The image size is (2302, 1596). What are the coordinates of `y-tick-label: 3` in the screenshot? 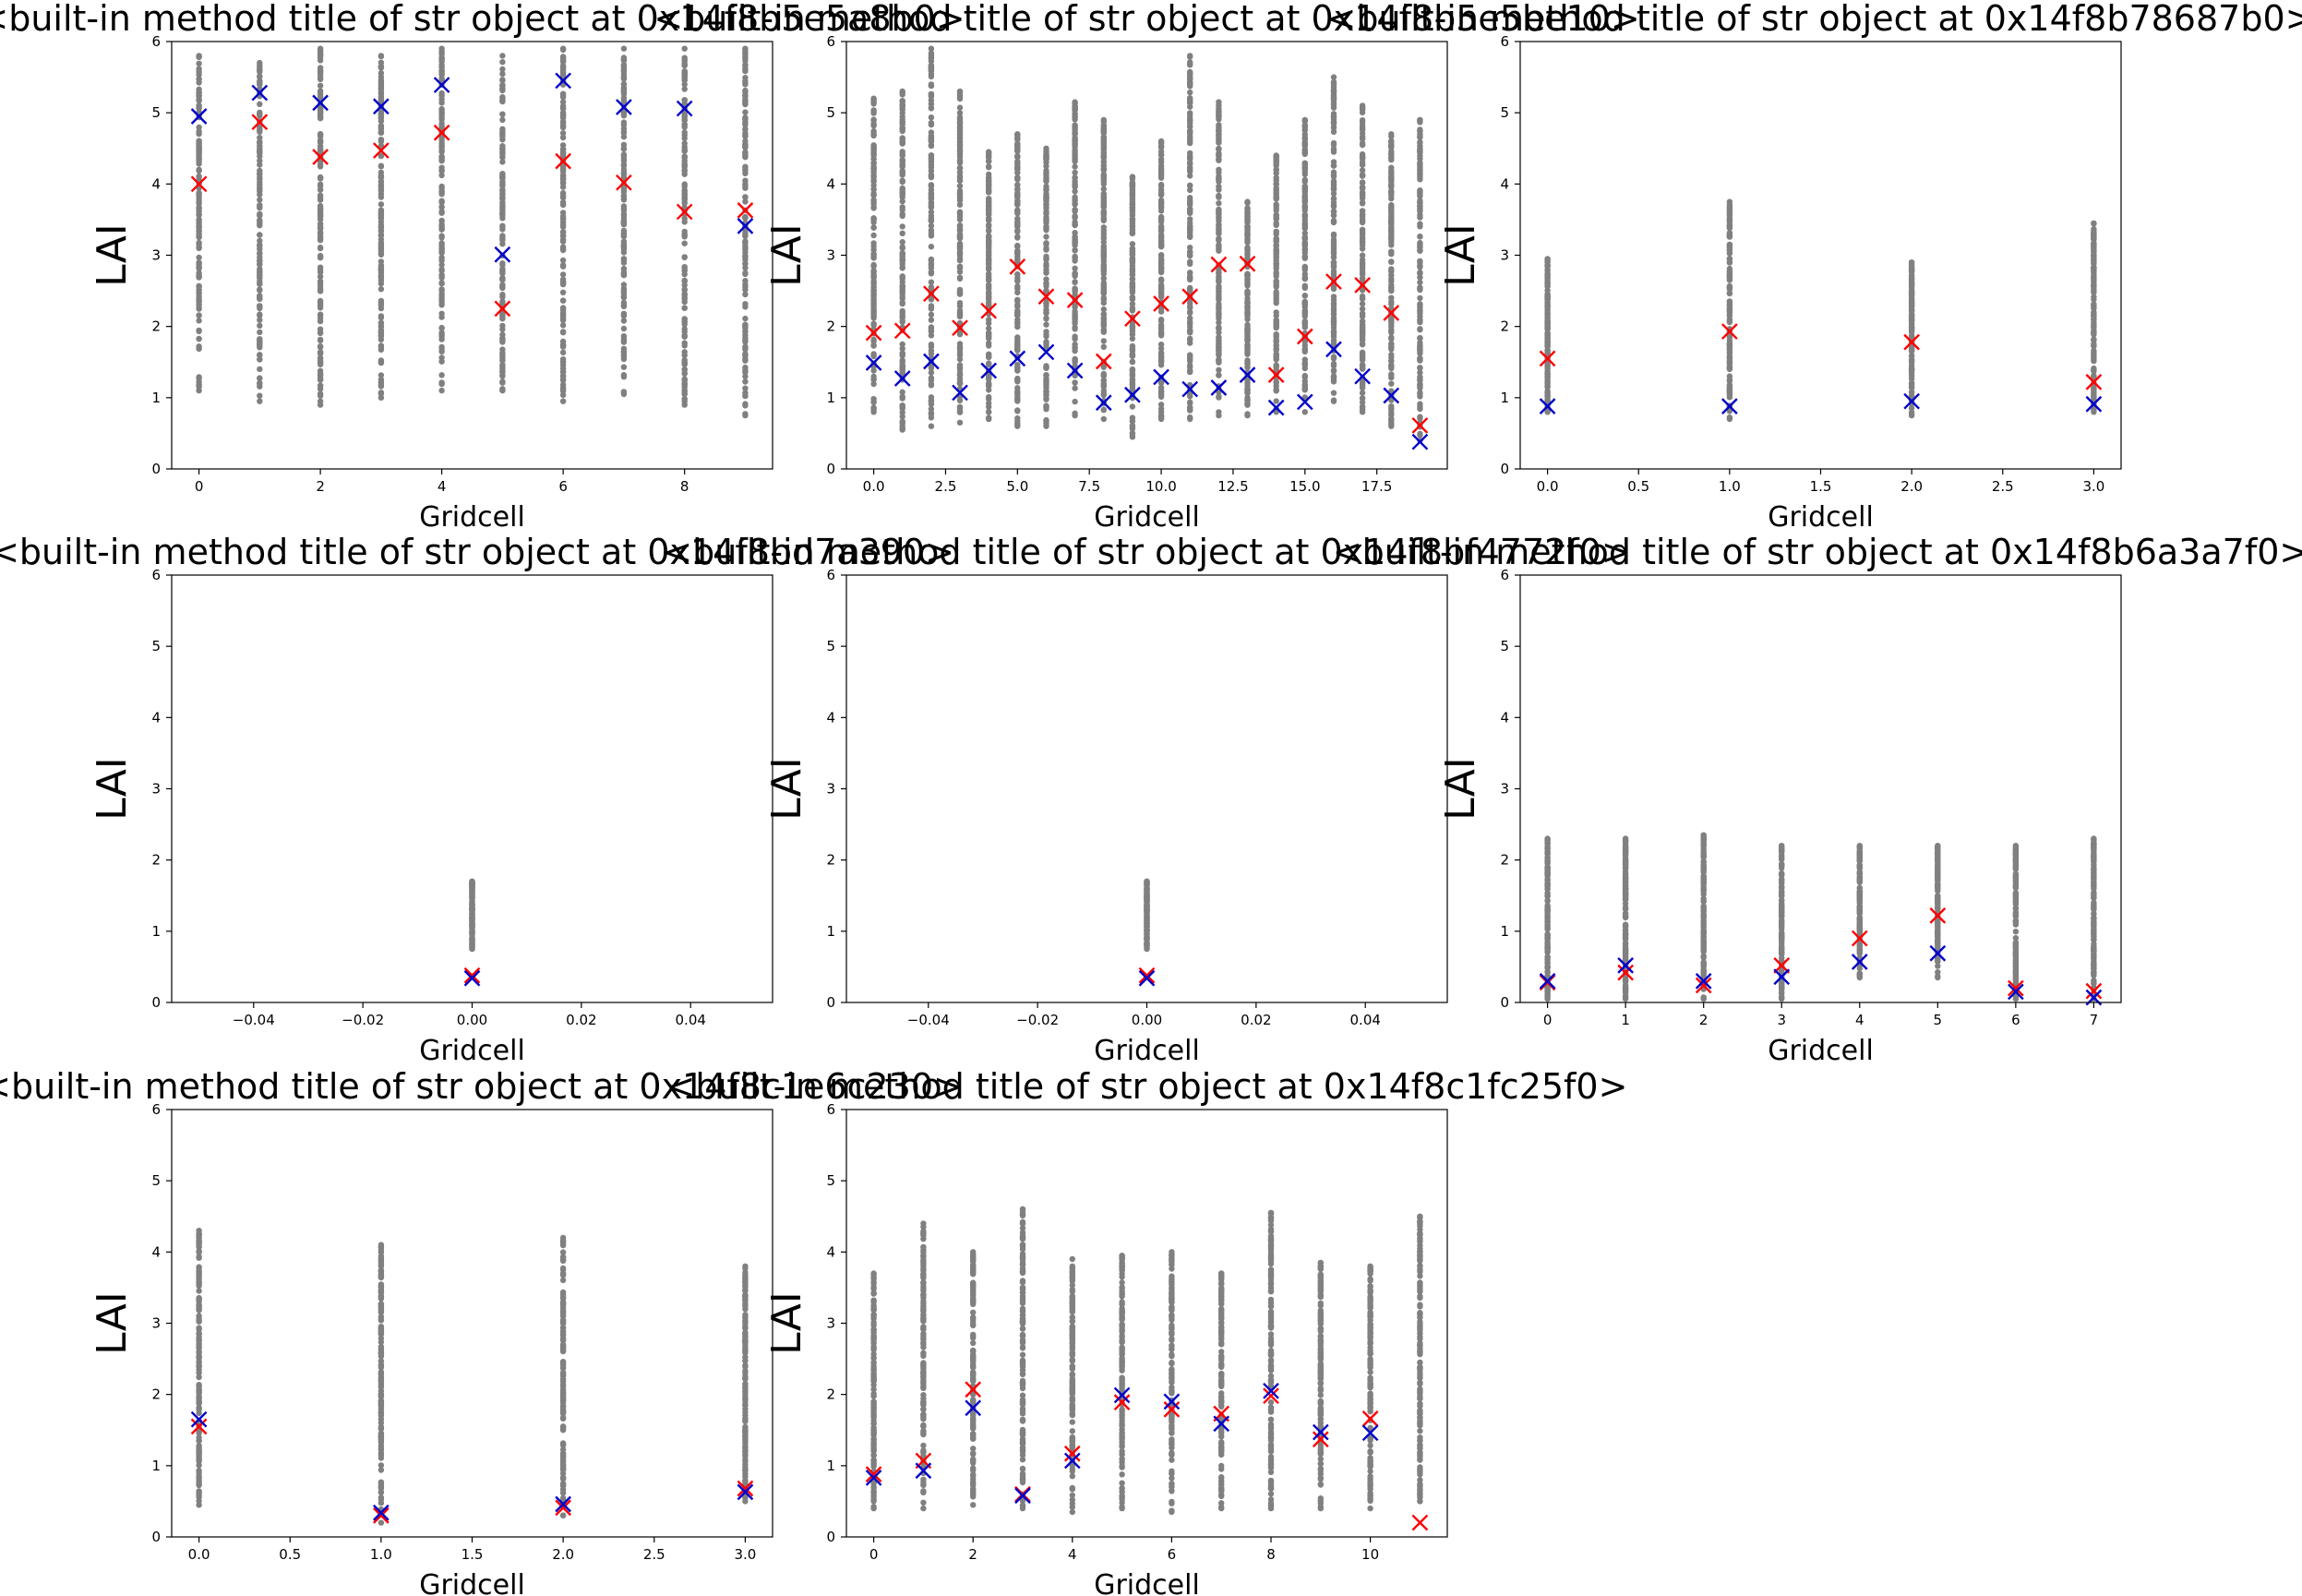 It's located at (1504, 255).